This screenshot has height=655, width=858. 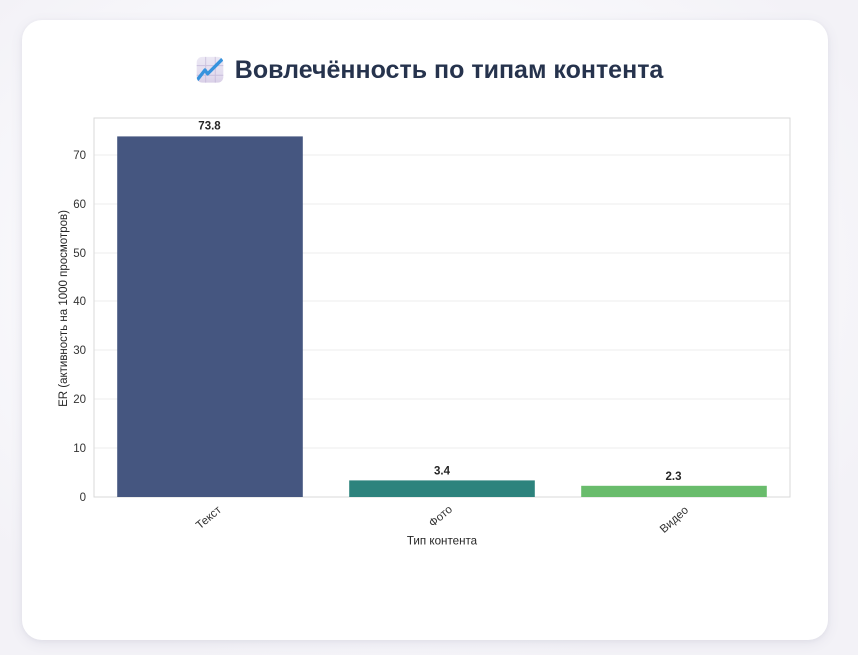 What do you see at coordinates (674, 477) in the screenshot?
I see `svg-text: 2.3` at bounding box center [674, 477].